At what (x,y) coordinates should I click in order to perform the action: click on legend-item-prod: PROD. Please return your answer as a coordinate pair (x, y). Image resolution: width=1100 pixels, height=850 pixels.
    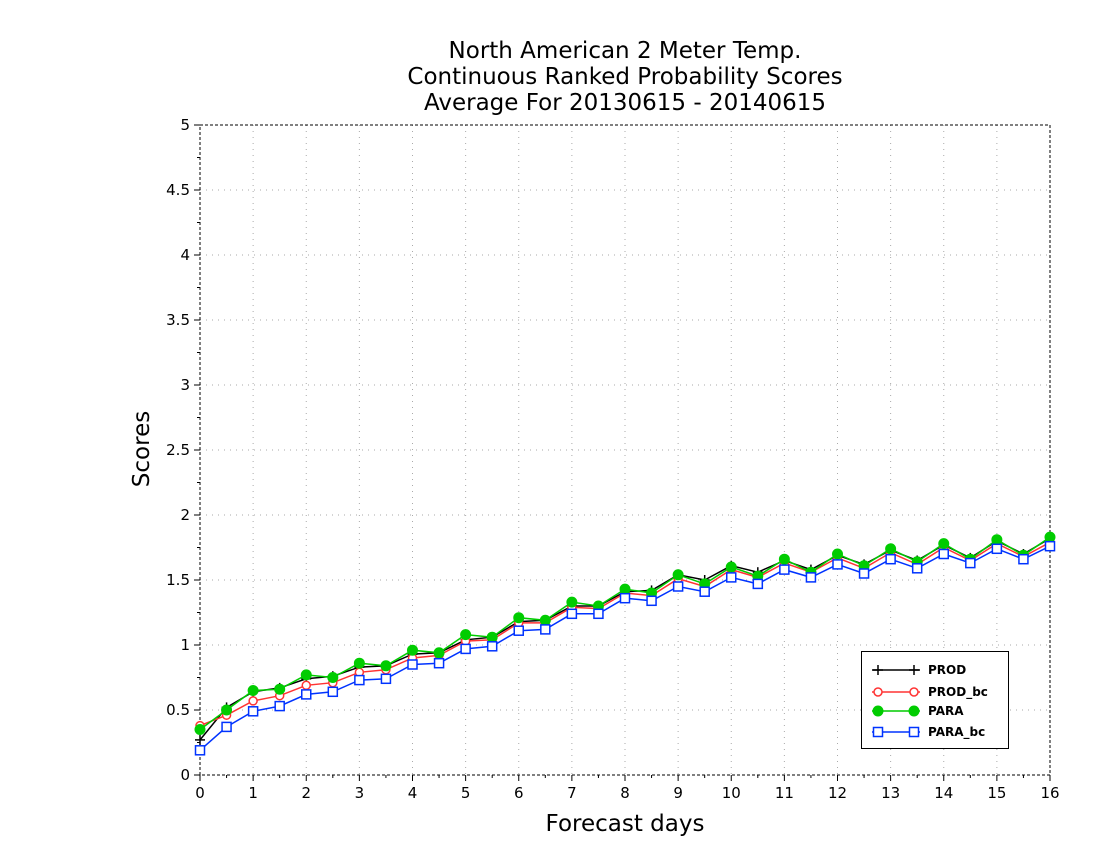
    Looking at the image, I should click on (936, 670).